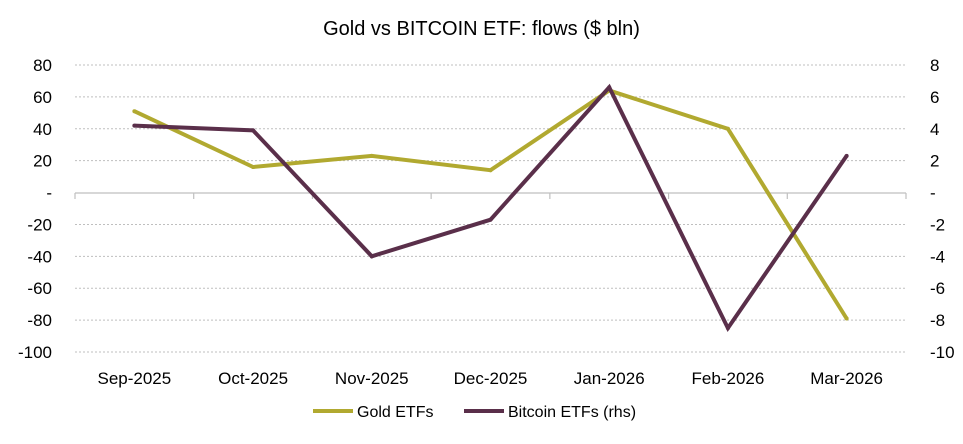  I want to click on left-tick-label: -20, so click(39, 224).